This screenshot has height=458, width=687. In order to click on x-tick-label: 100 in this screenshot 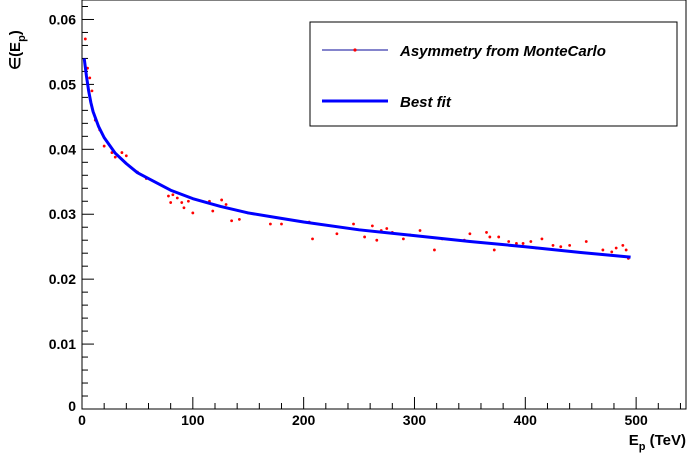, I will do `click(193, 420)`.